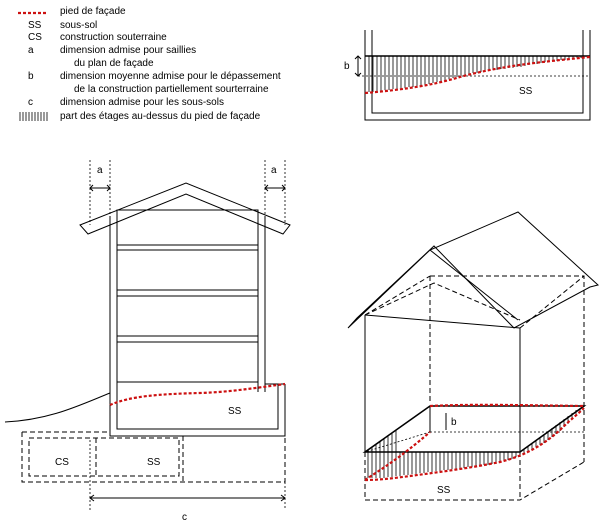  I want to click on legend-item-6-key: b, so click(31, 76).